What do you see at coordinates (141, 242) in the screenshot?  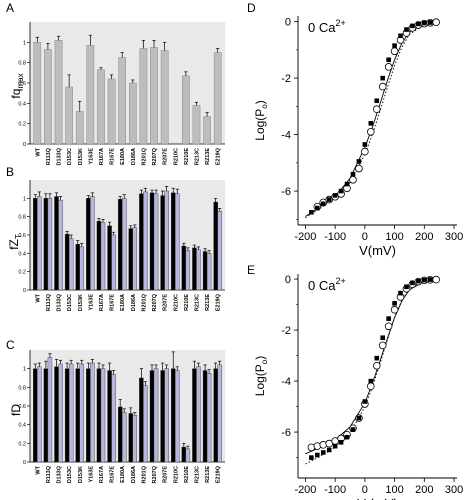 I see `bar-R201Q` at bounding box center [141, 242].